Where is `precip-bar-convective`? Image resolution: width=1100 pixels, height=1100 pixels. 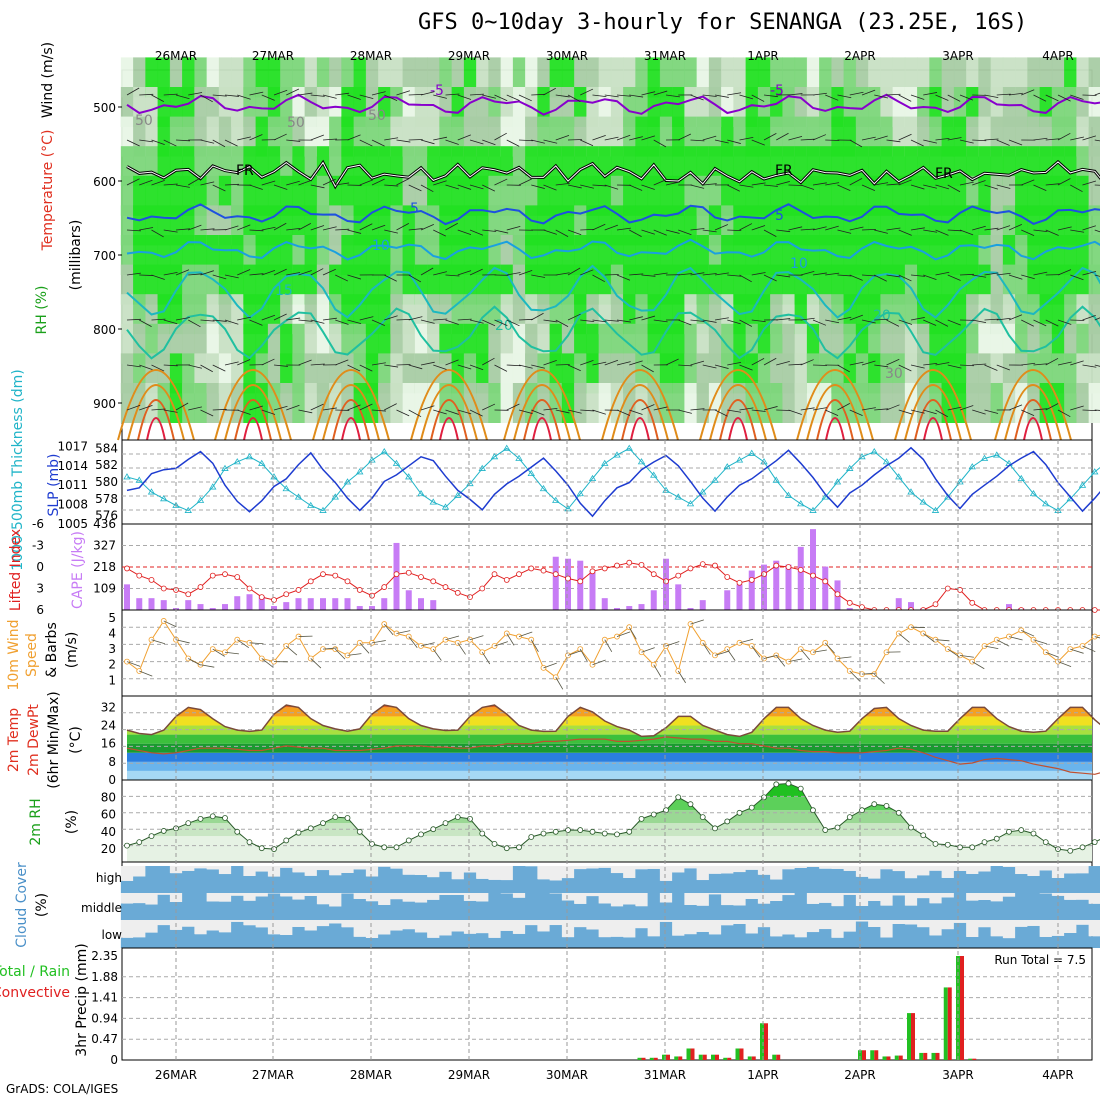 precip-bar-convective is located at coordinates (717, 1057).